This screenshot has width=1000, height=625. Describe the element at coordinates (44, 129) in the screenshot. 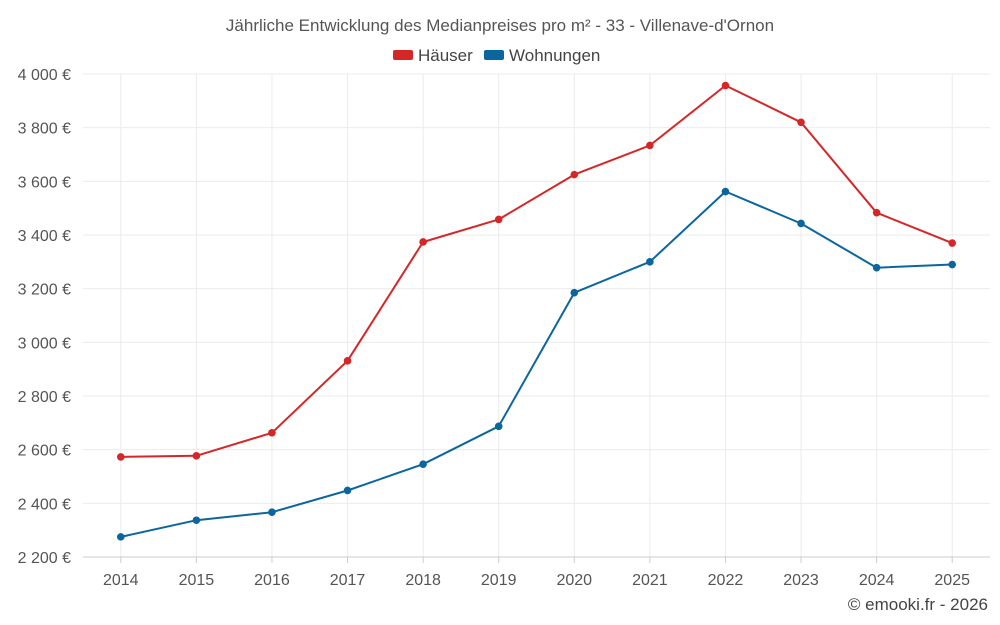

I see `y-tick-label: 3 800 €` at that location.